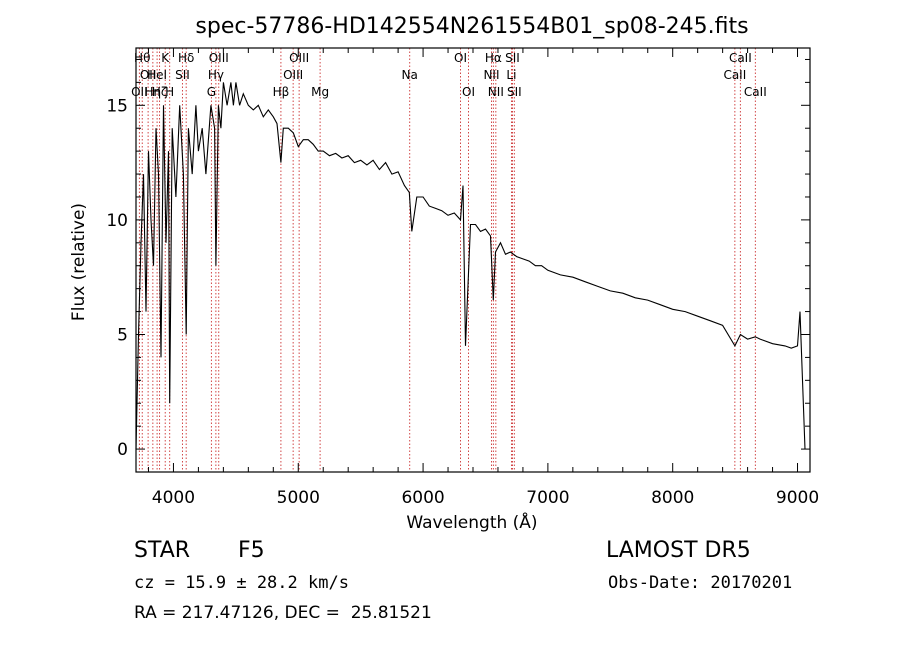 The height and width of the screenshot is (649, 900). I want to click on redshift-velocity: cz = 15.9 ± 28.2 km/s, so click(241, 583).